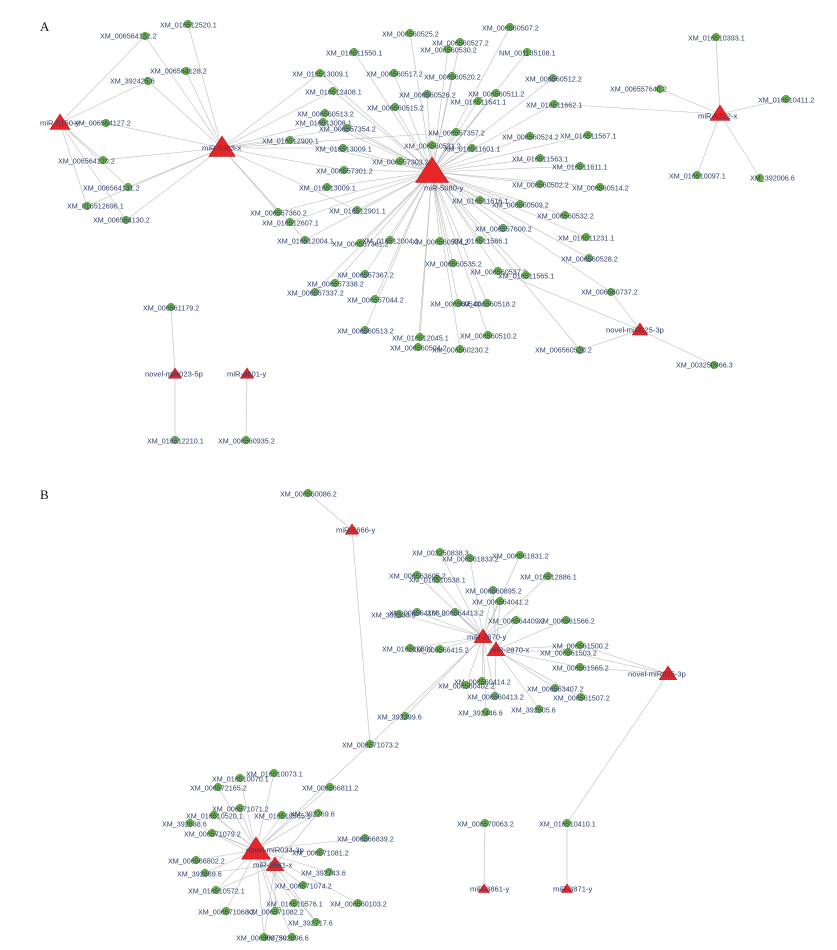  Describe the element at coordinates (174, 184) in the screenshot. I see `edge-m2-a9` at that location.